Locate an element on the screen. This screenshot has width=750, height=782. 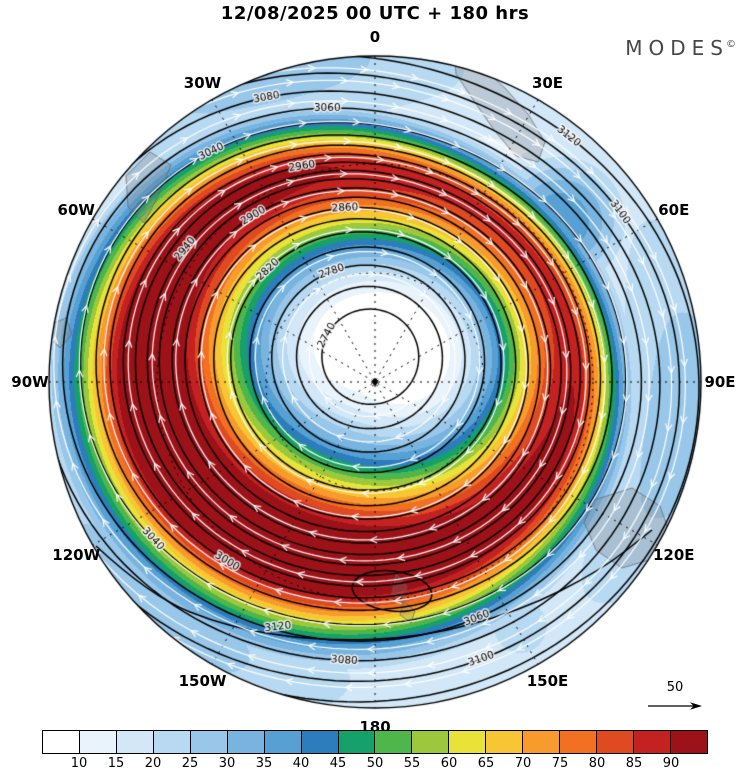
colorbar-tick-90: 90 is located at coordinates (671, 763).